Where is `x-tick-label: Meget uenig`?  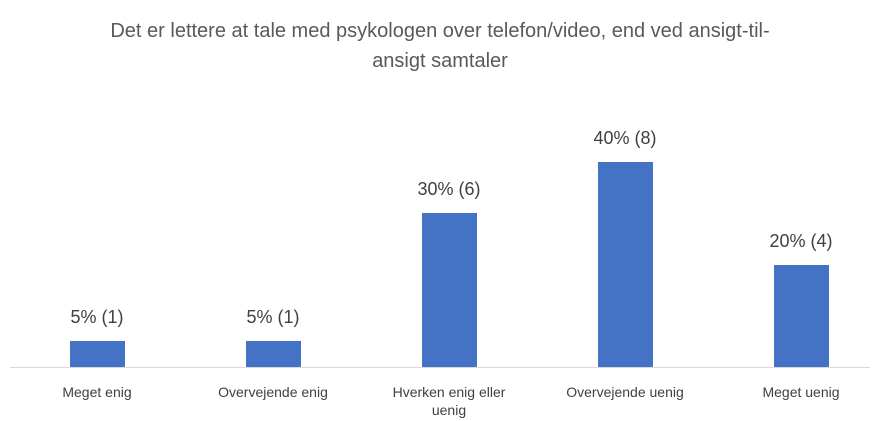 x-tick-label: Meget uenig is located at coordinates (801, 392).